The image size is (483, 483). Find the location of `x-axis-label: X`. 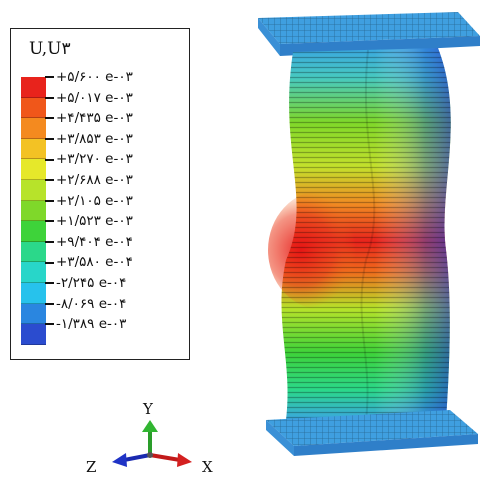

x-axis-label: X is located at coordinates (207, 467).